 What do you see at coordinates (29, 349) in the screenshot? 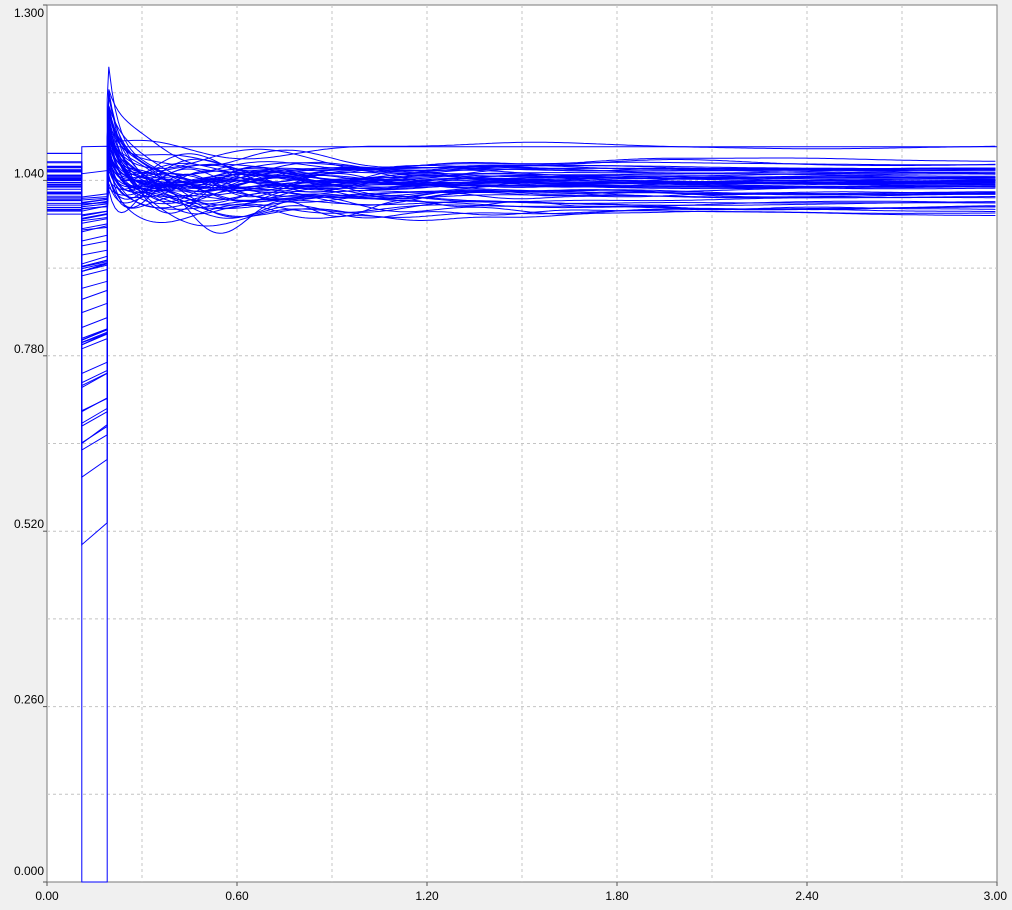
I see `y-tick-label: 0.780` at bounding box center [29, 349].